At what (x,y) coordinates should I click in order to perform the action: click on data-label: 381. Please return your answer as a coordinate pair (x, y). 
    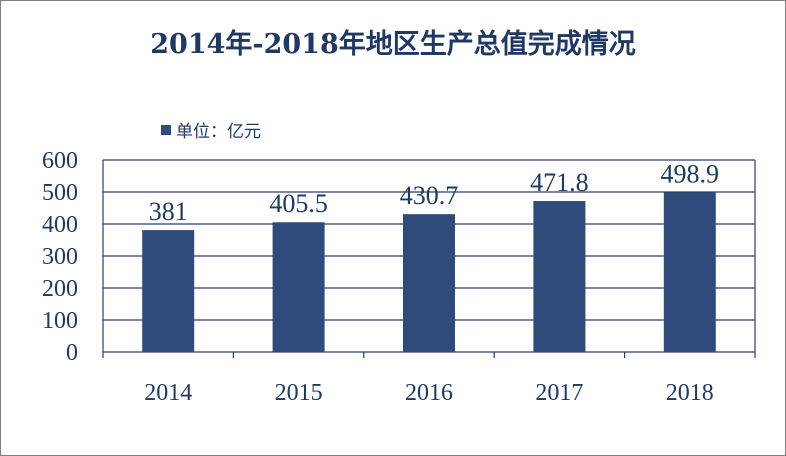
    Looking at the image, I should click on (168, 211).